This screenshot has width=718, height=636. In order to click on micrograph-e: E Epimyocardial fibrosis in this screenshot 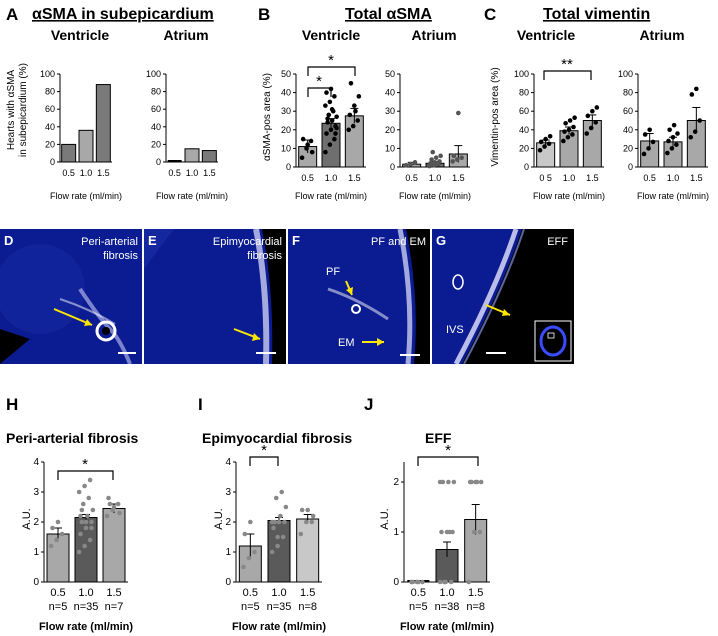, I will do `click(215, 296)`.